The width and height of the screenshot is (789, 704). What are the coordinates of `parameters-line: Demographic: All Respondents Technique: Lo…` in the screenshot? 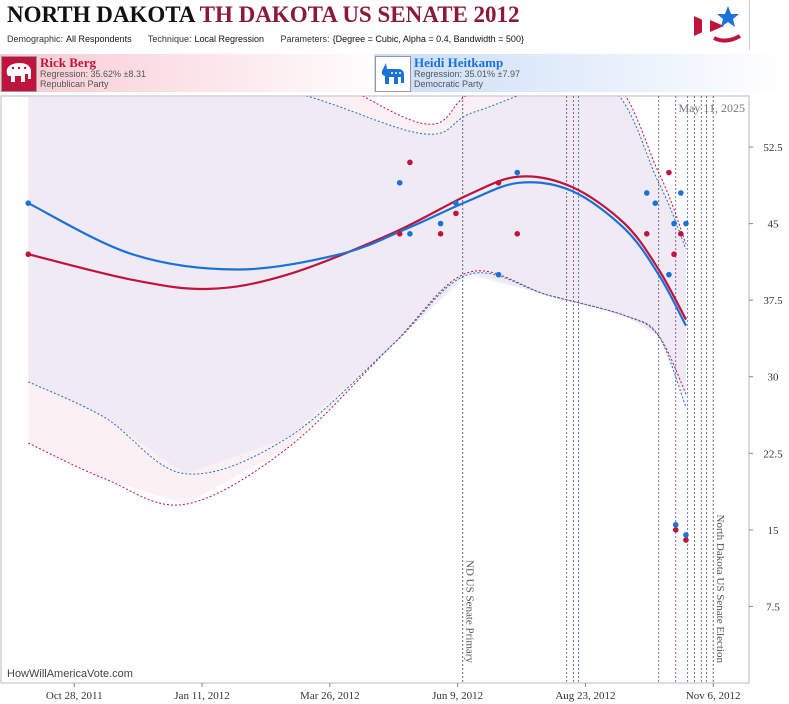 It's located at (272, 39).